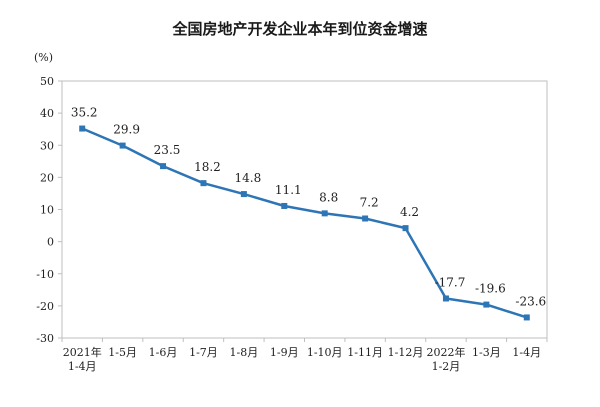 The width and height of the screenshot is (600, 407). What do you see at coordinates (45, 274) in the screenshot?
I see `y-tick-label: -10` at bounding box center [45, 274].